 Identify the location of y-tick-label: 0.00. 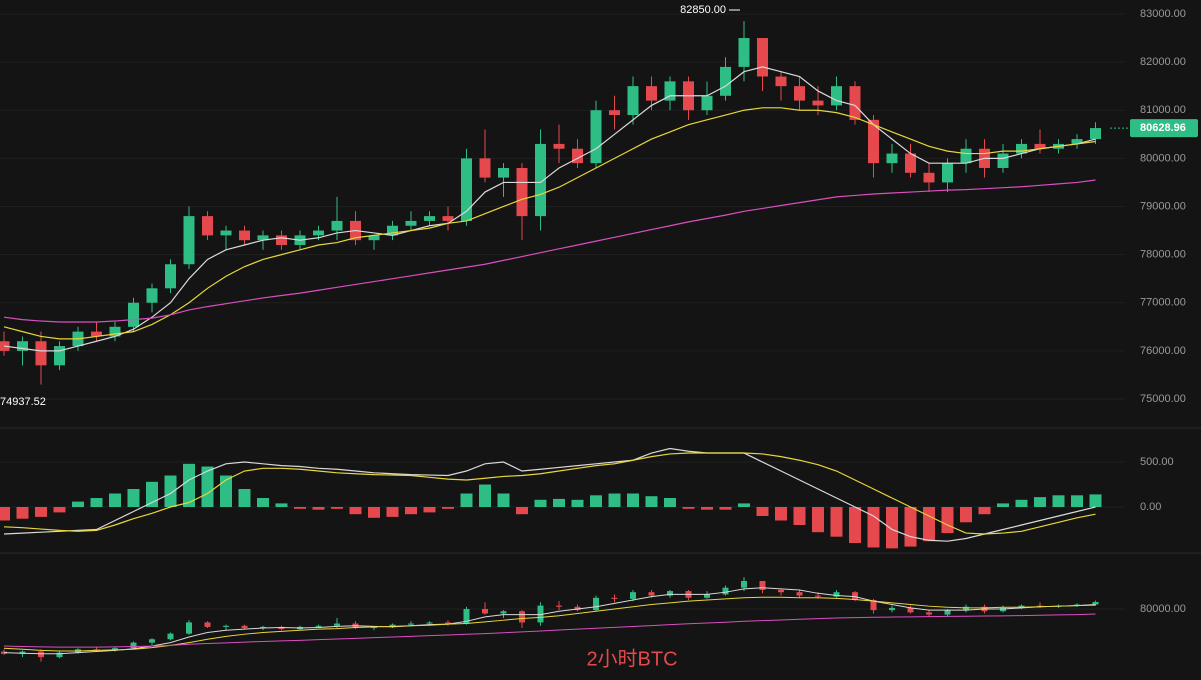
(1150, 507).